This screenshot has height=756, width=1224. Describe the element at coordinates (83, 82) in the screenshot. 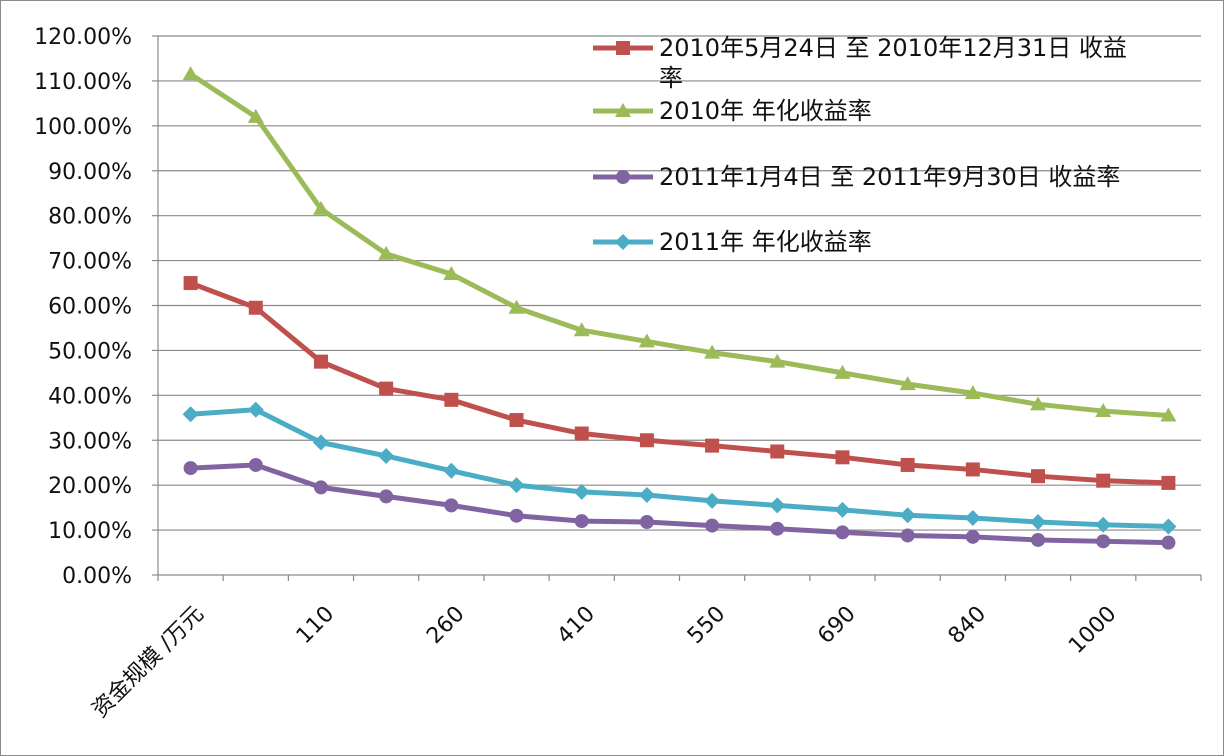

I see `y-tick-label: 110.00%` at that location.